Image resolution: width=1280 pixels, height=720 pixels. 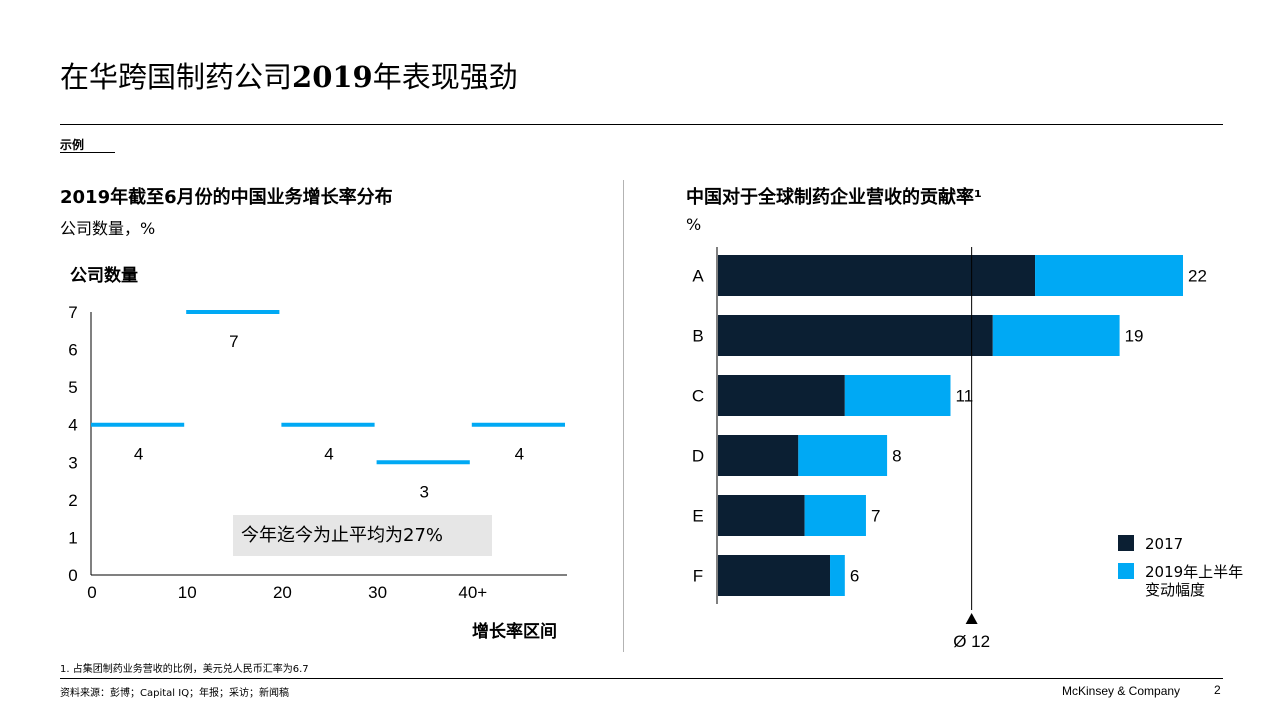 I want to click on legend-label-change: 2019年上半年 变动幅度, so click(x=1194, y=581).